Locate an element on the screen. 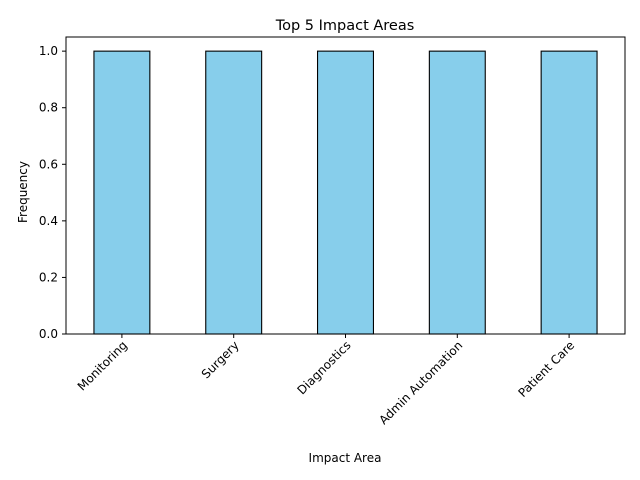  x-tick-label: Surgery is located at coordinates (220, 359).